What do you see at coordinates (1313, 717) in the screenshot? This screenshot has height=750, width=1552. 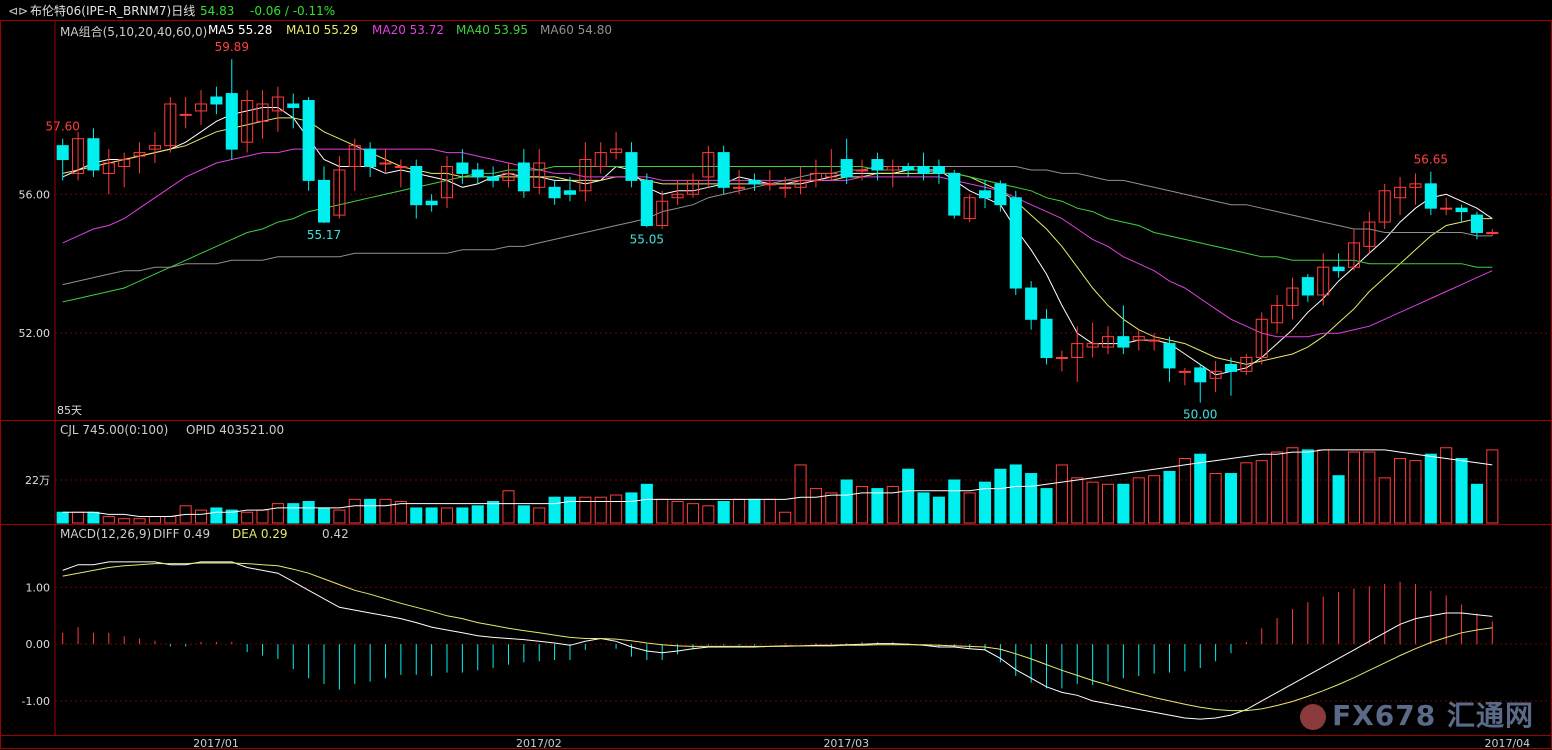 I see `watermark-logo-icon` at bounding box center [1313, 717].